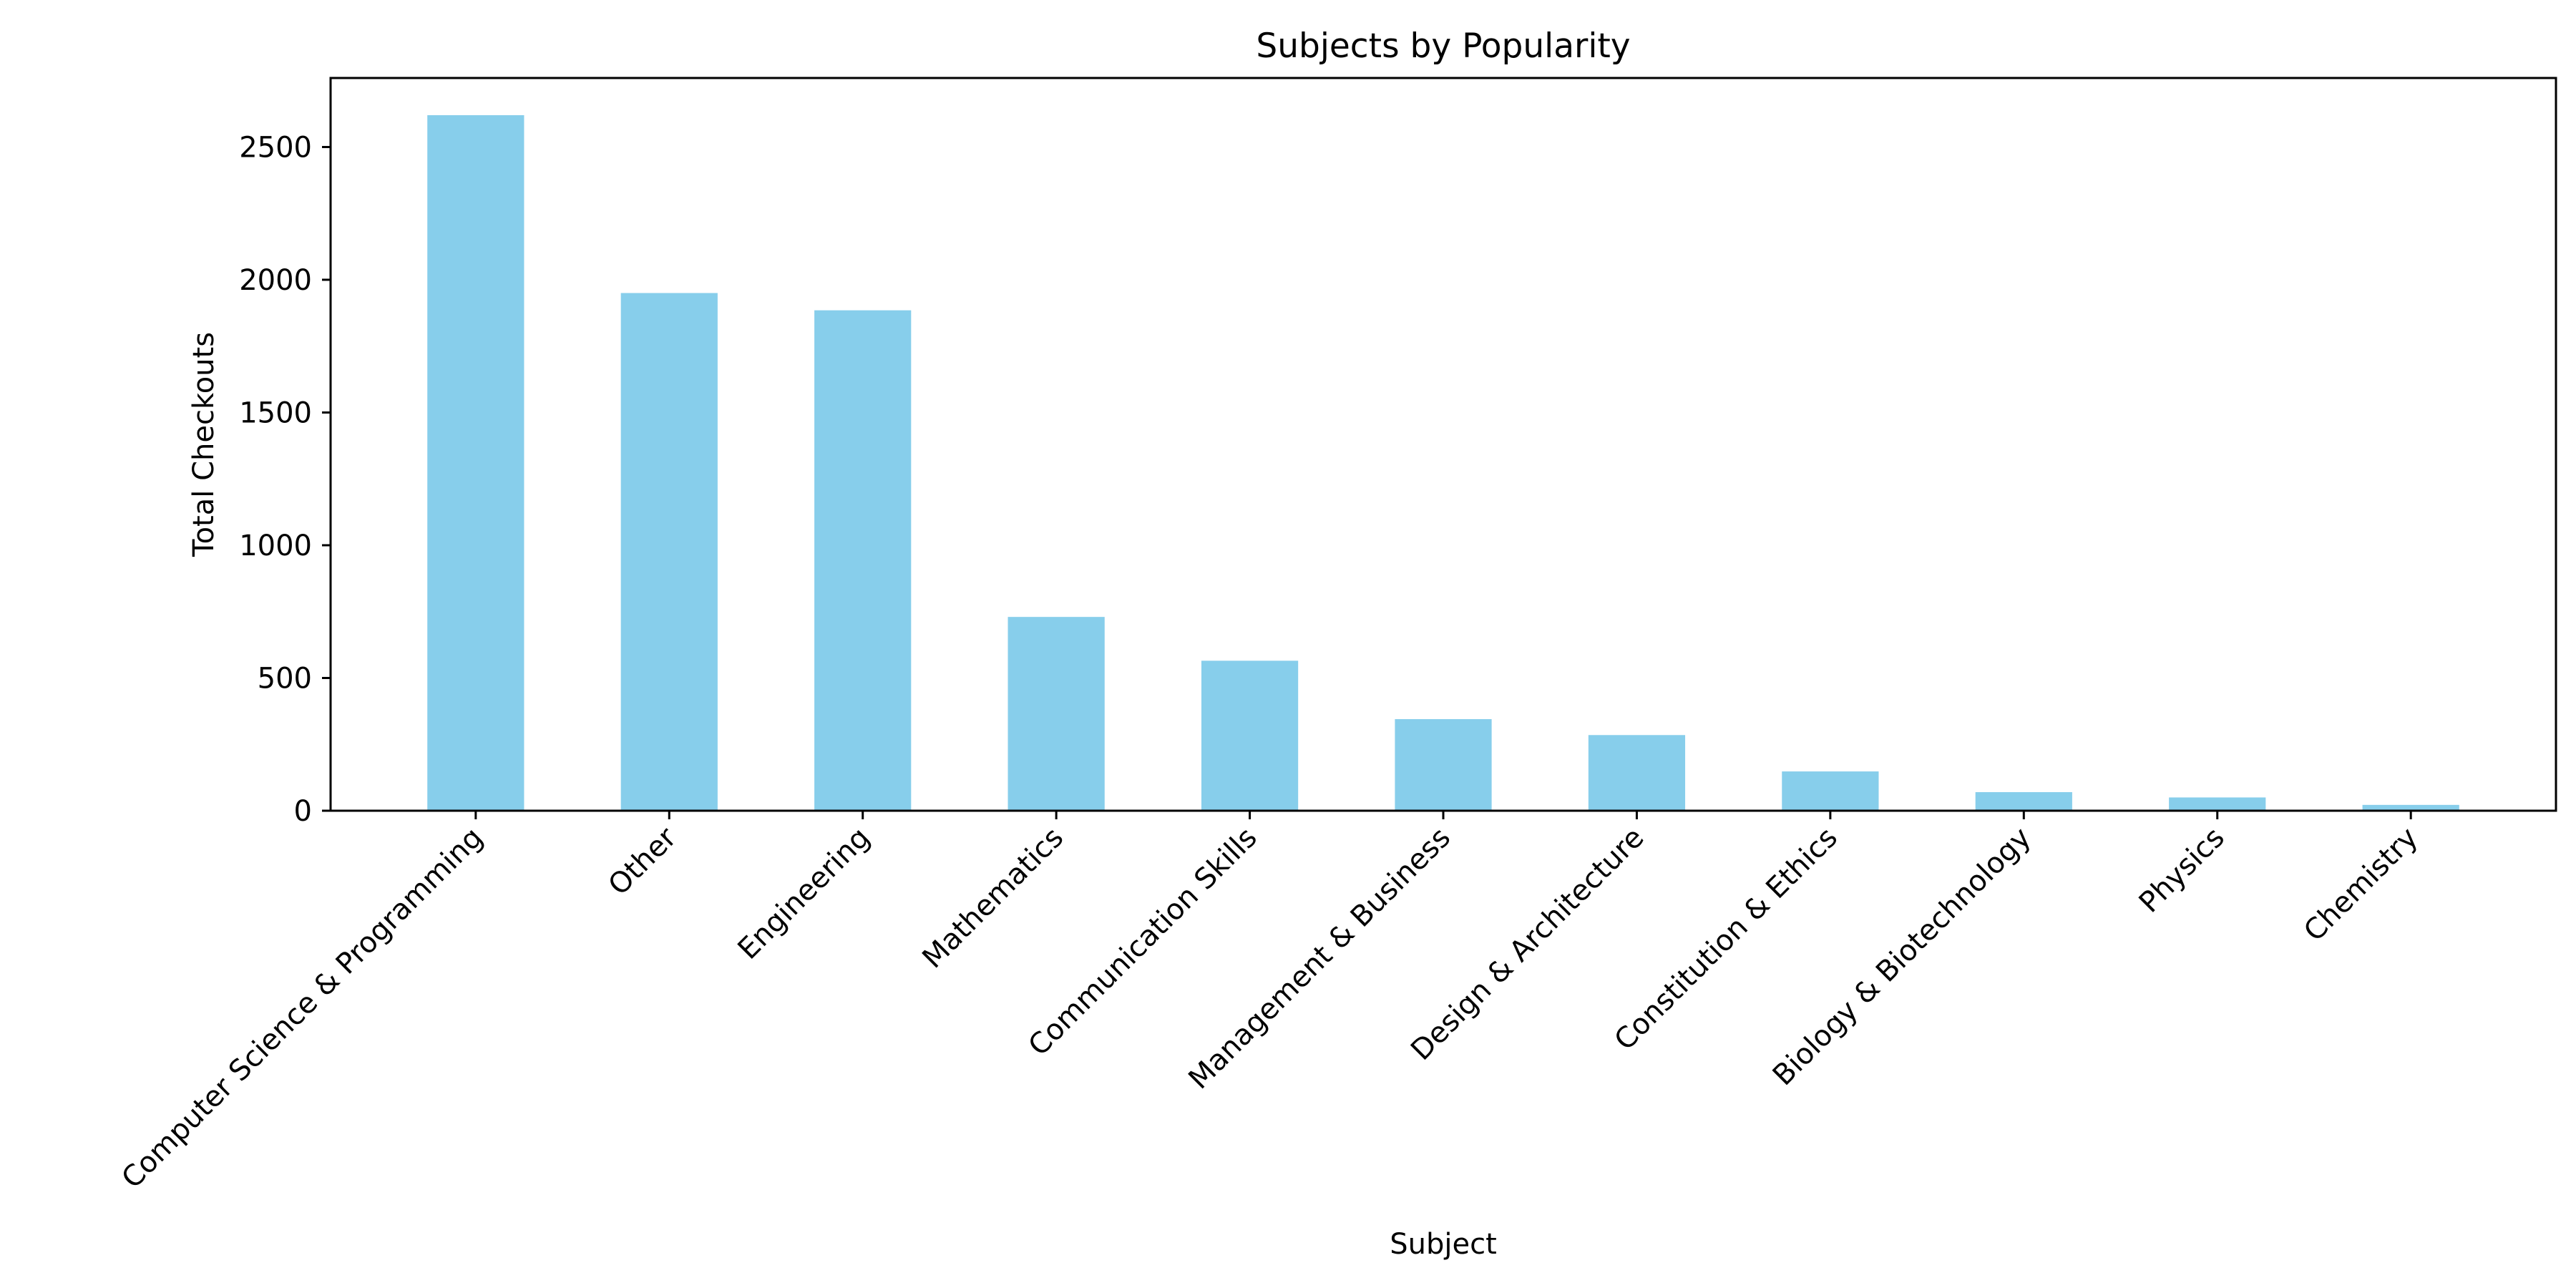  What do you see at coordinates (1143, 942) in the screenshot?
I see `x-tick-label: Communication Skills` at bounding box center [1143, 942].